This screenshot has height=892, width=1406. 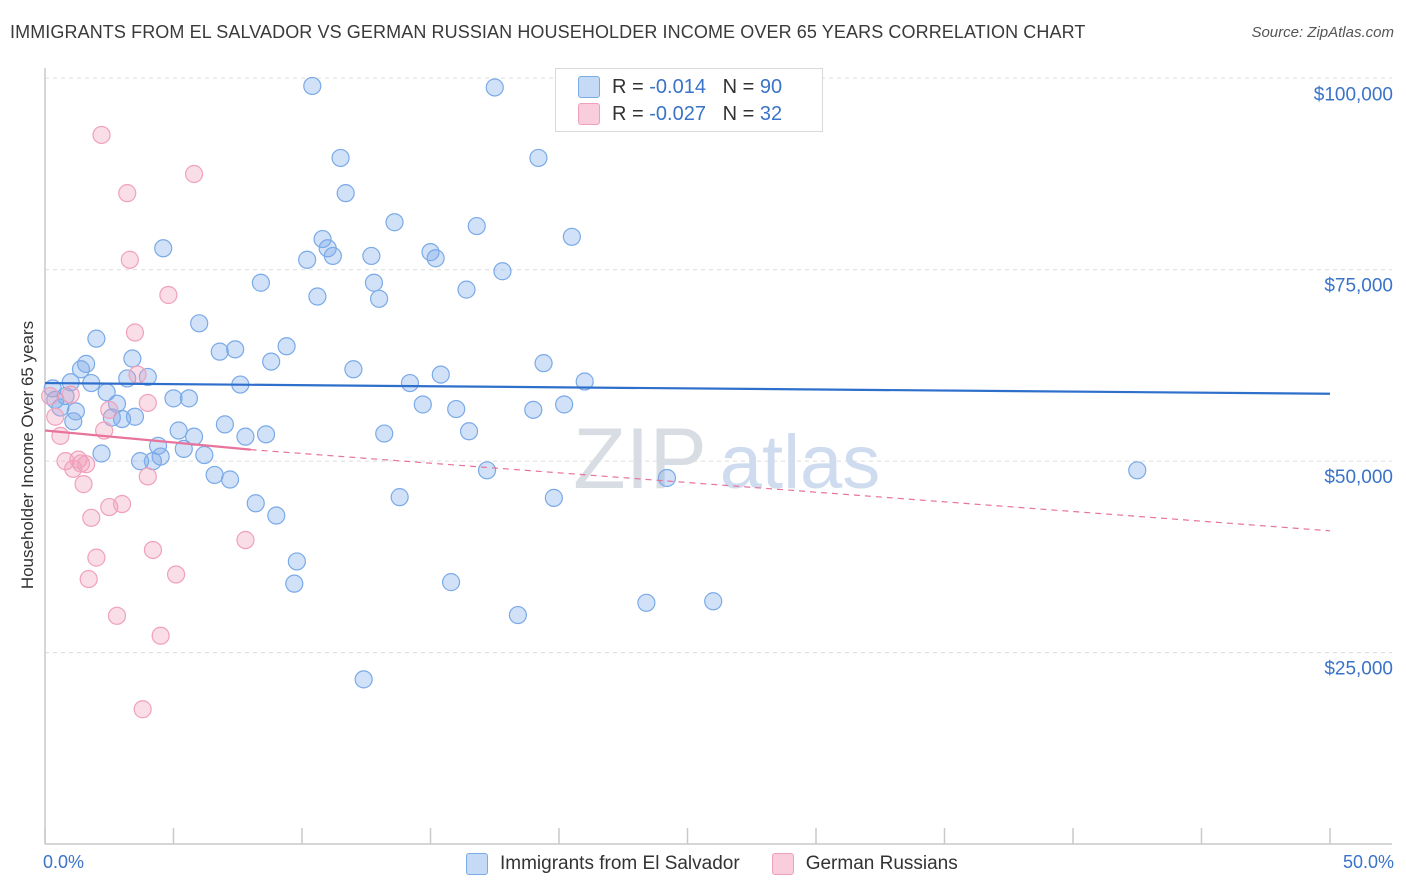 I want to click on watermark-zip: ZIP, so click(x=640, y=459).